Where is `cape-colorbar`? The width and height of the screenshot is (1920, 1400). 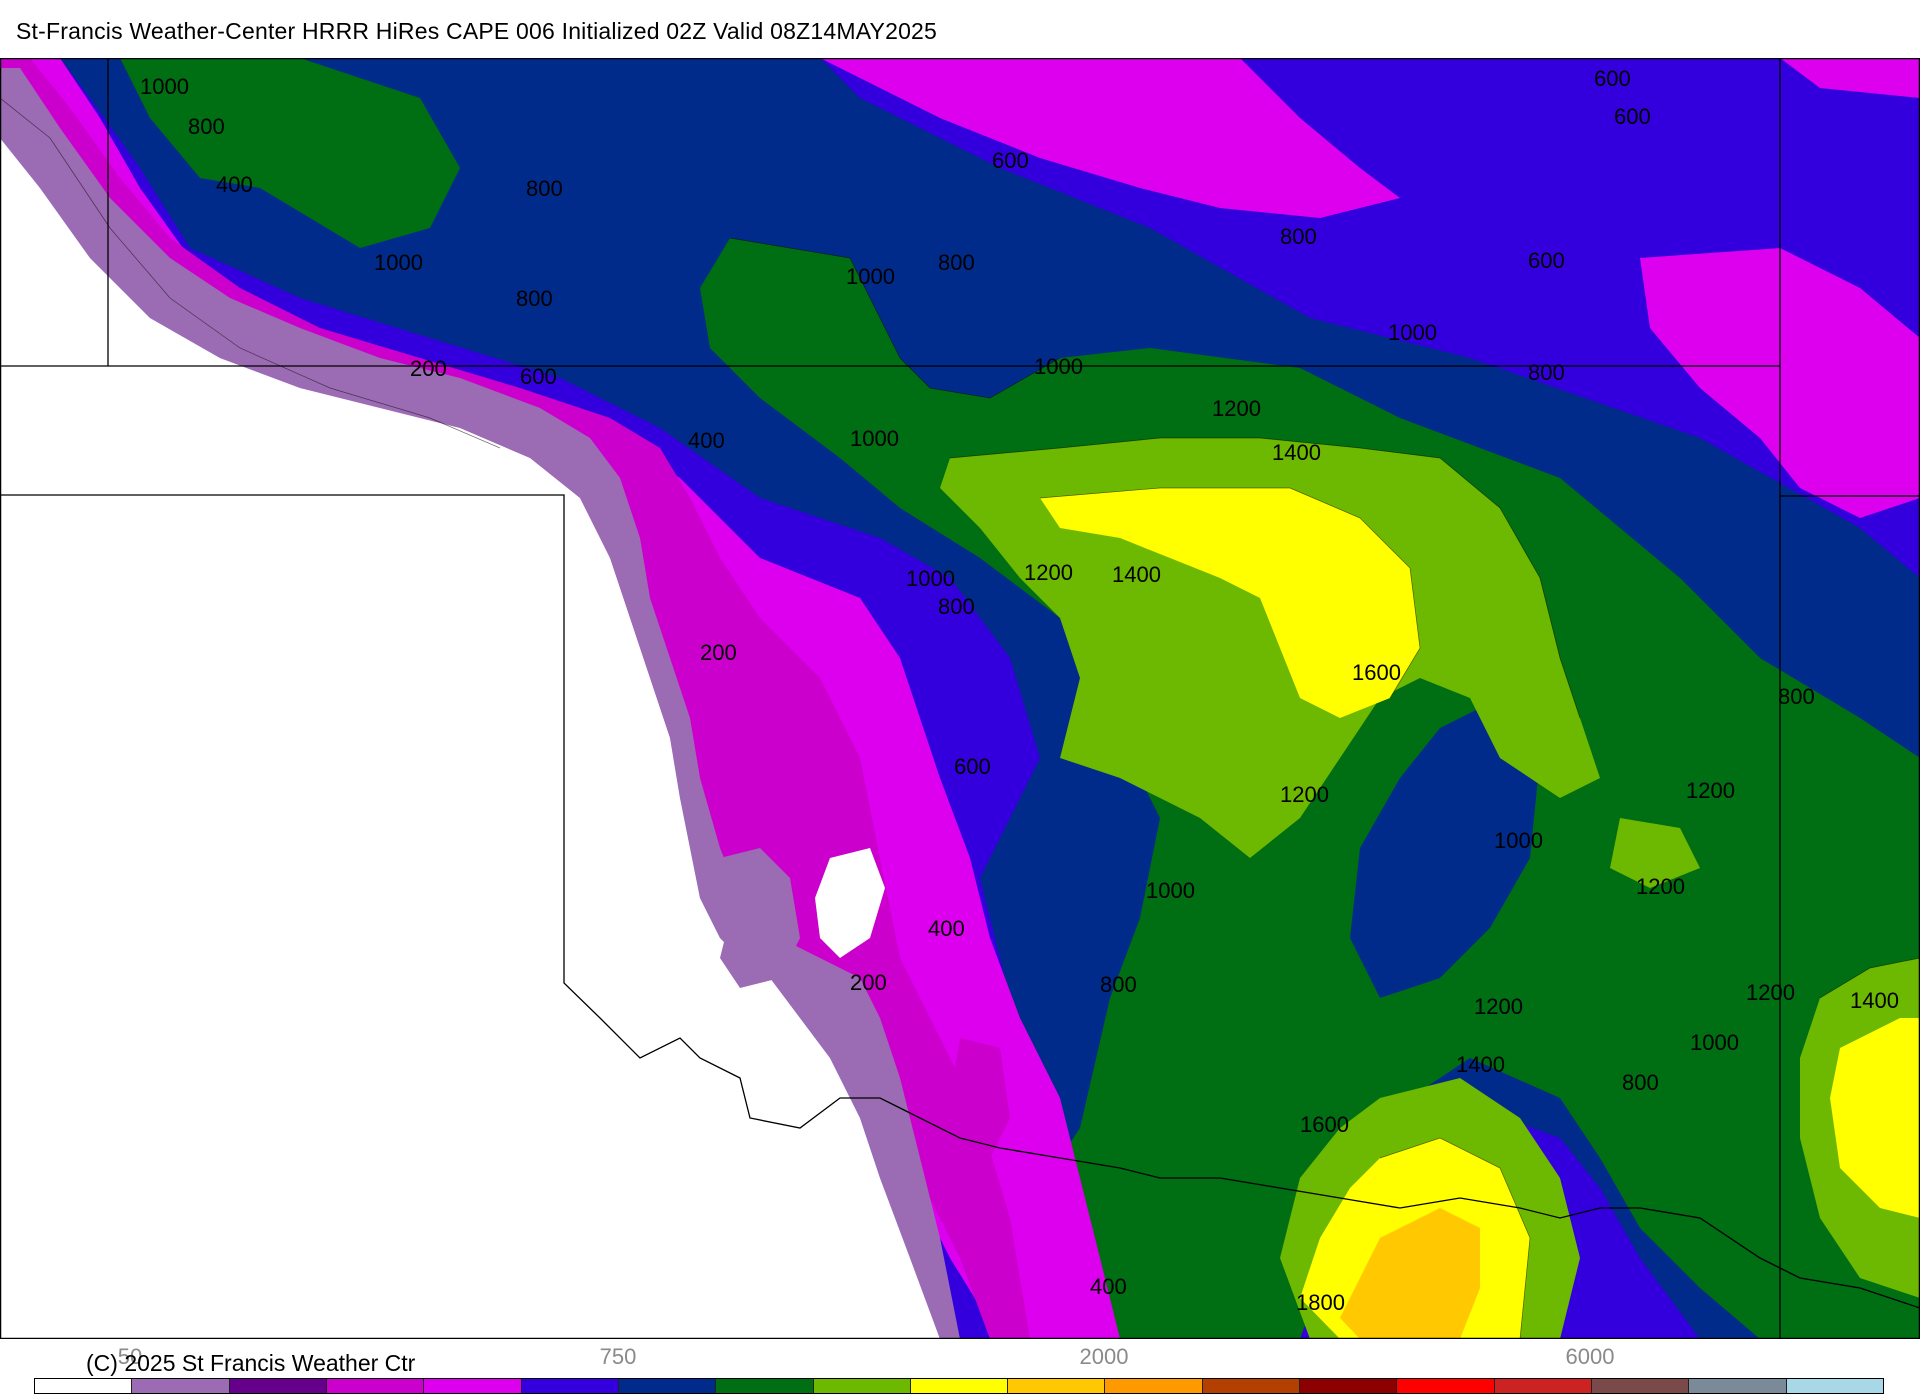
cape-colorbar is located at coordinates (959, 1386).